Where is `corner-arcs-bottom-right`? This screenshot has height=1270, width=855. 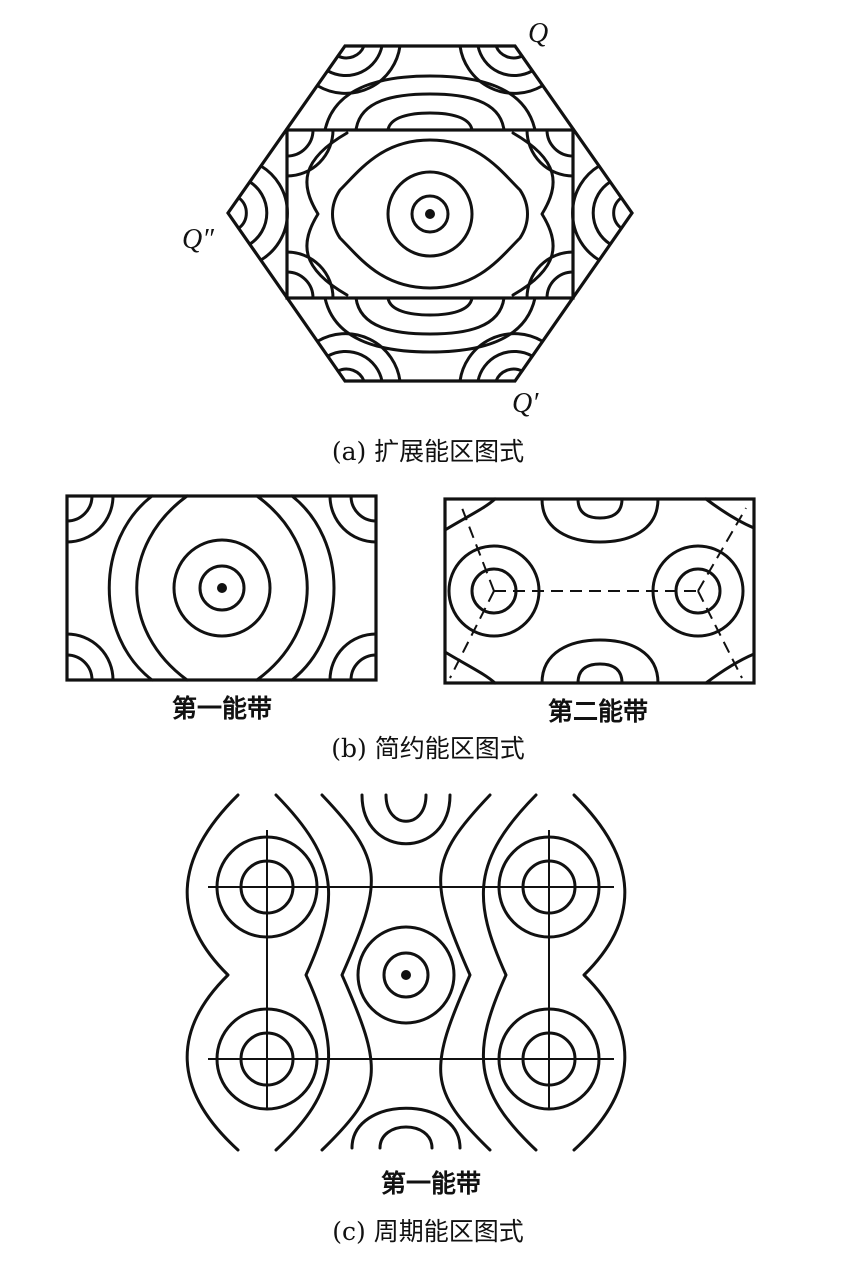 corner-arcs-bottom-right is located at coordinates (501, 357).